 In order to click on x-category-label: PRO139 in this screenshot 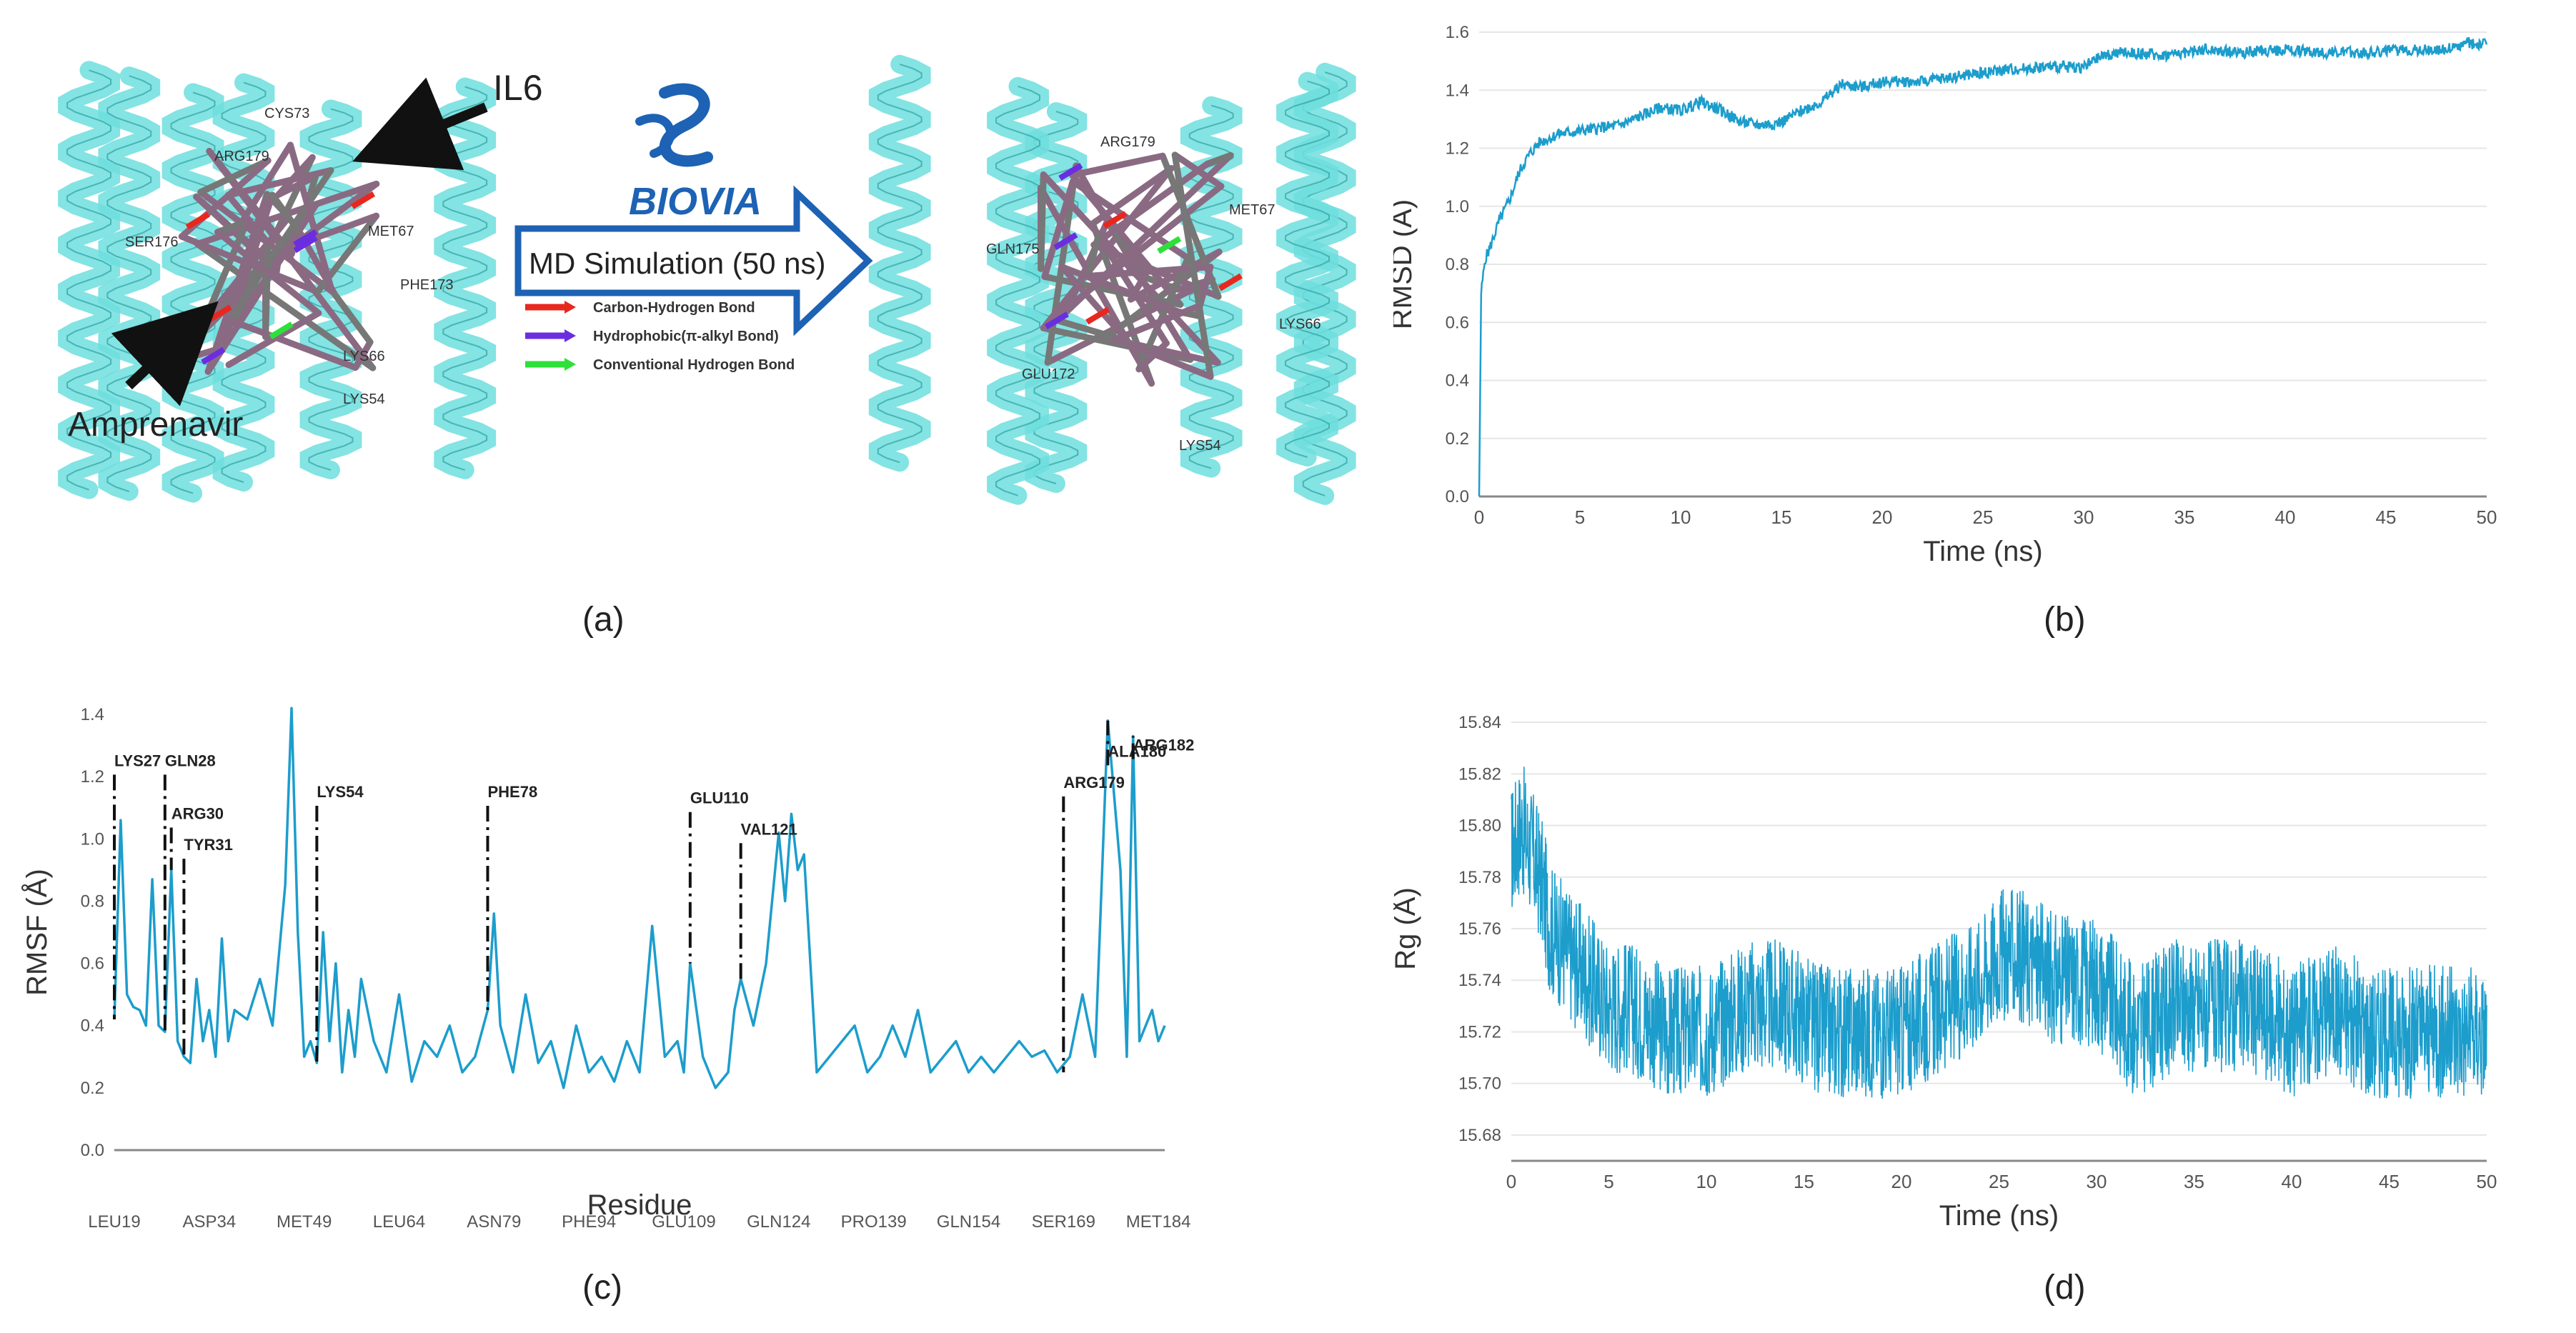, I will do `click(874, 1222)`.